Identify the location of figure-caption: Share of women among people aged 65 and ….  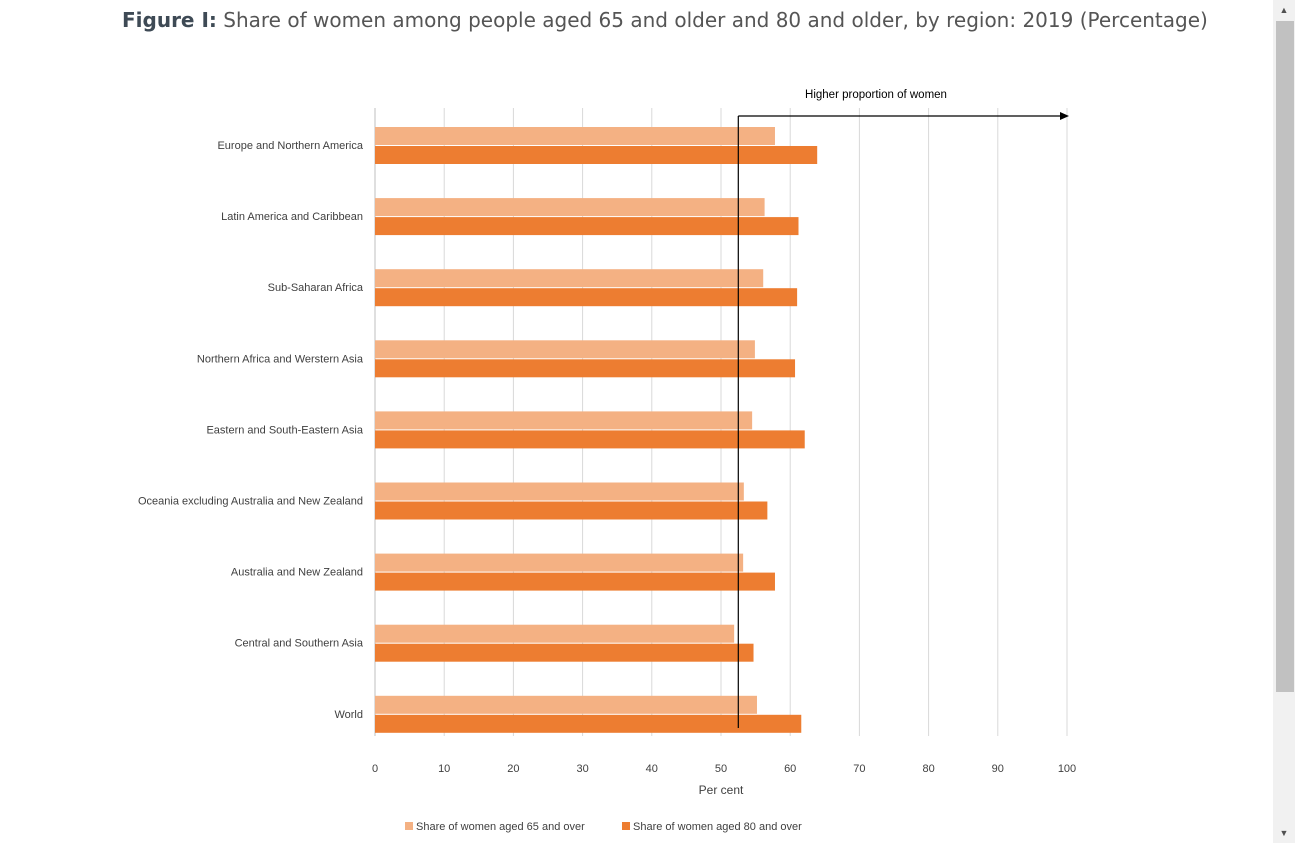
(715, 20).